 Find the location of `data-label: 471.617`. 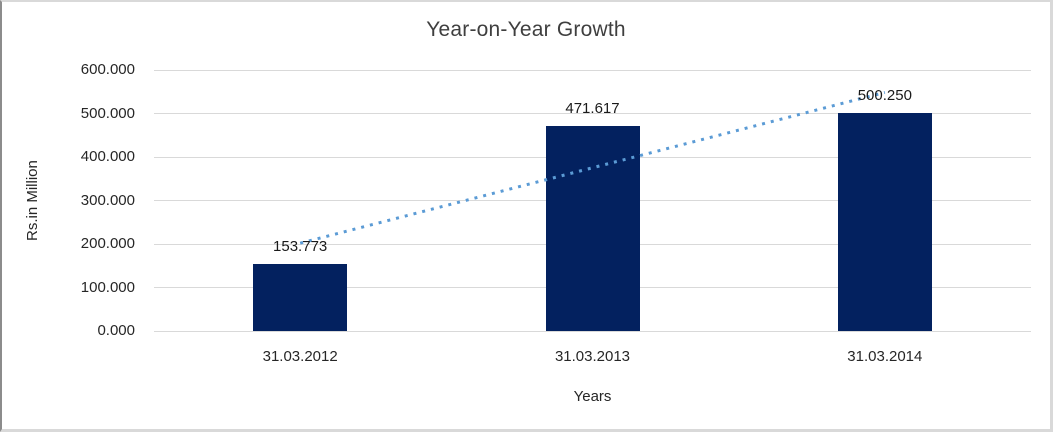

data-label: 471.617 is located at coordinates (592, 108).